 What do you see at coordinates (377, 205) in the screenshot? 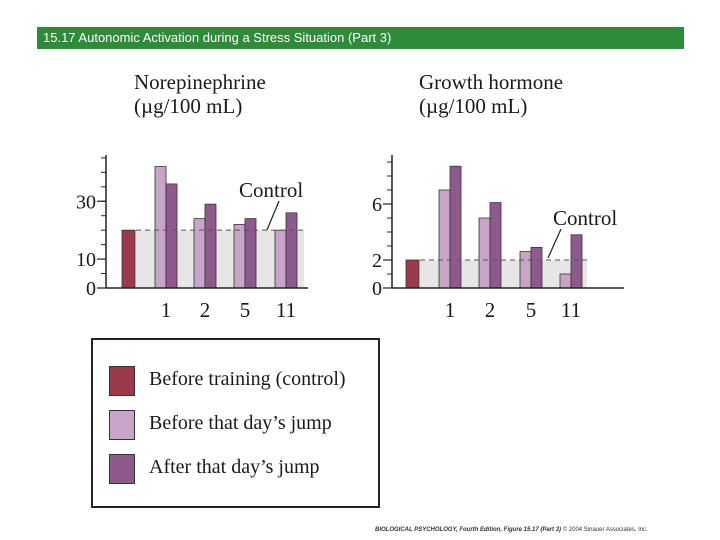
I see `y-tick-label-6: 6` at bounding box center [377, 205].